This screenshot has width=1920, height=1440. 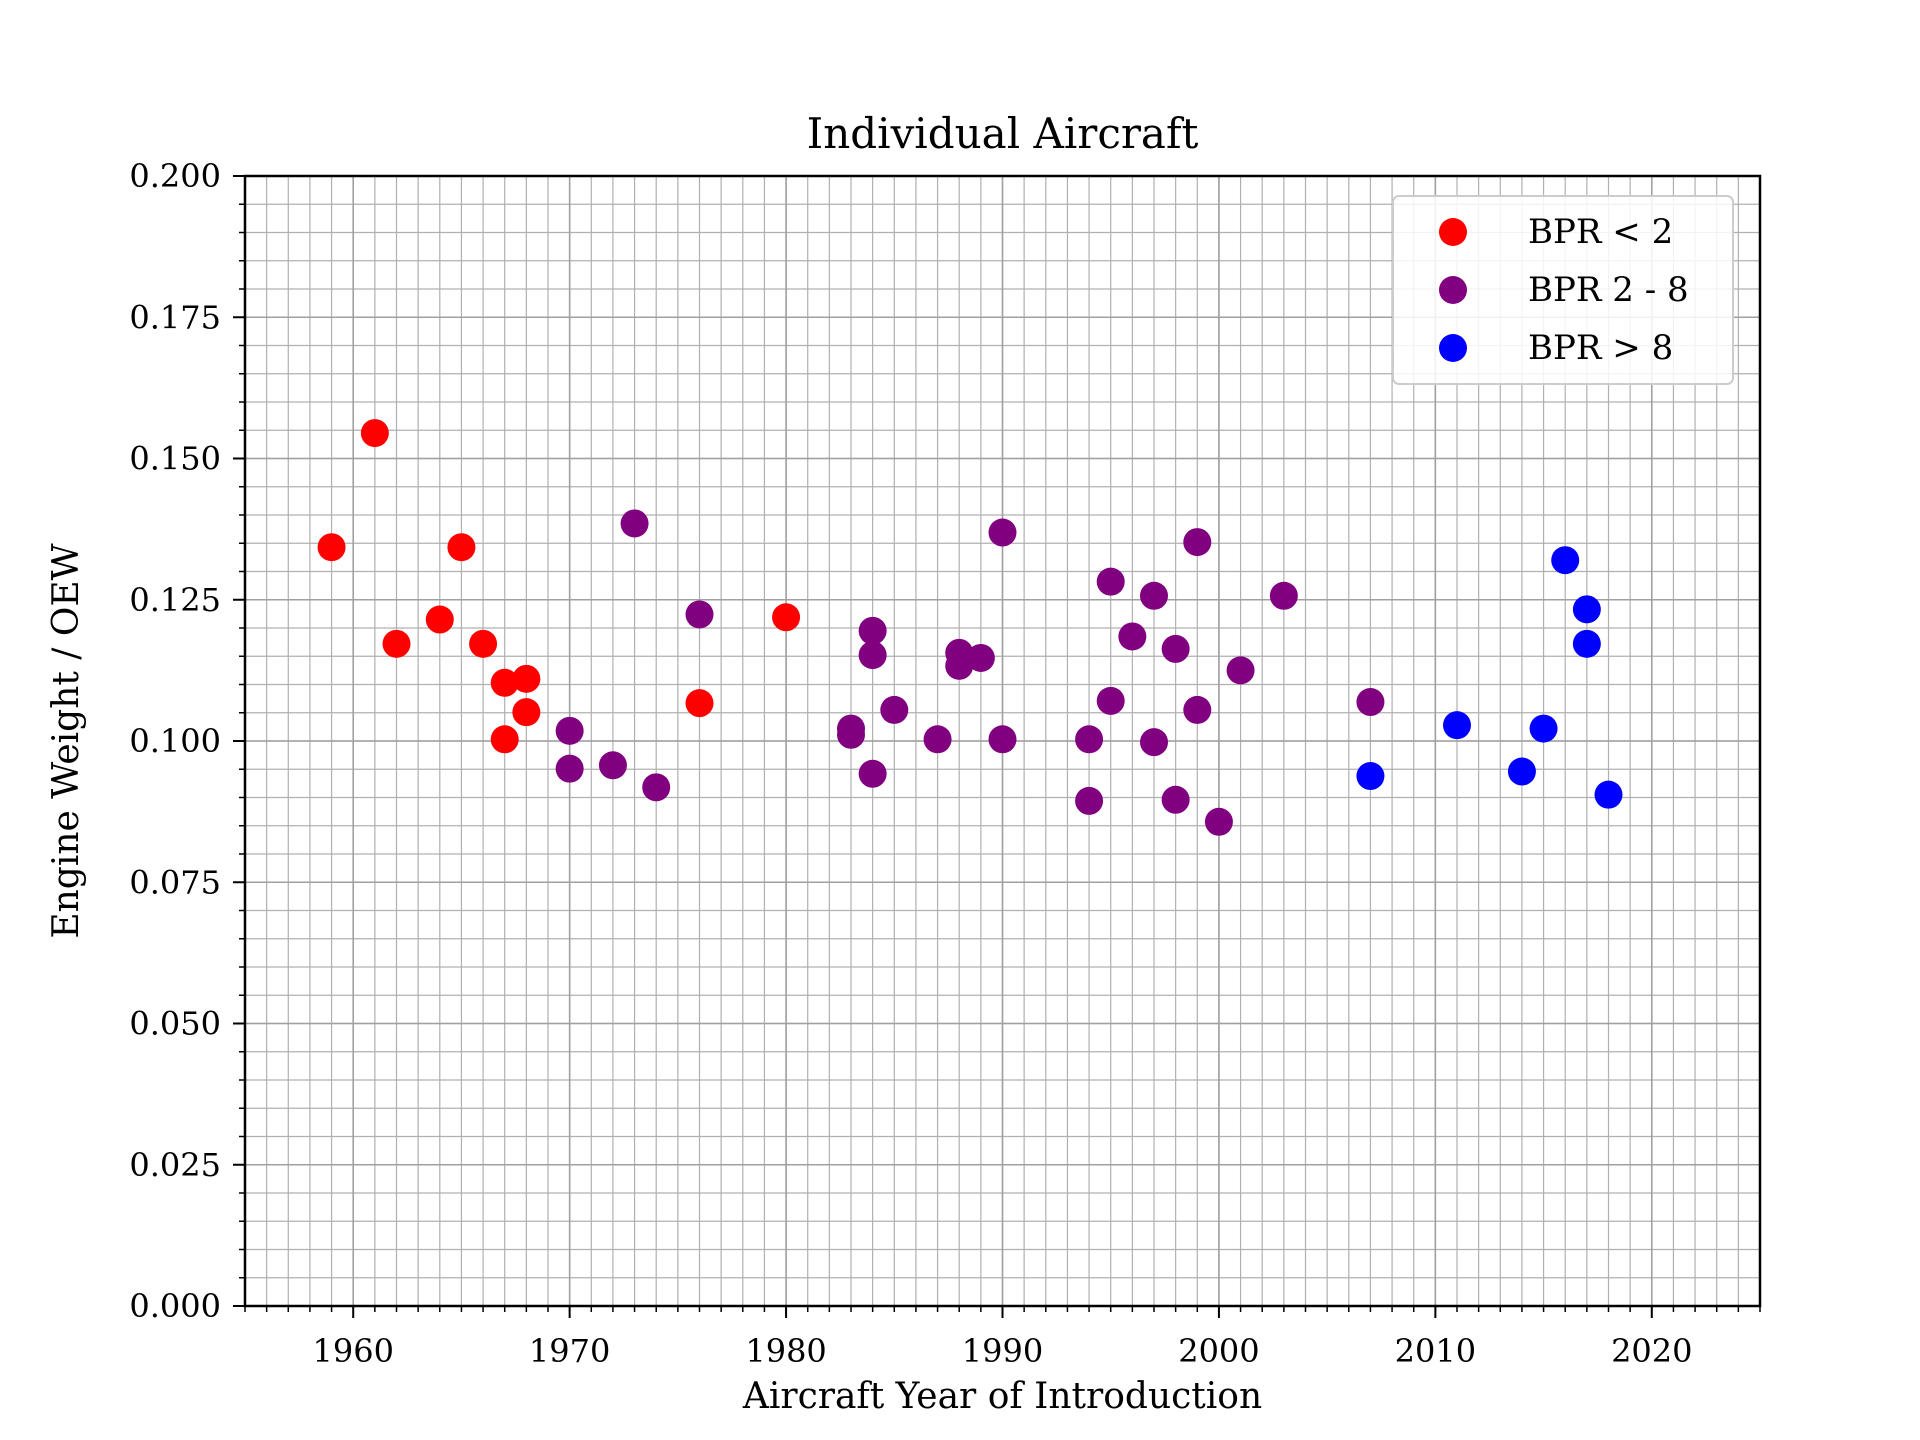 What do you see at coordinates (1435, 1351) in the screenshot?
I see `x-tick-label: 2010` at bounding box center [1435, 1351].